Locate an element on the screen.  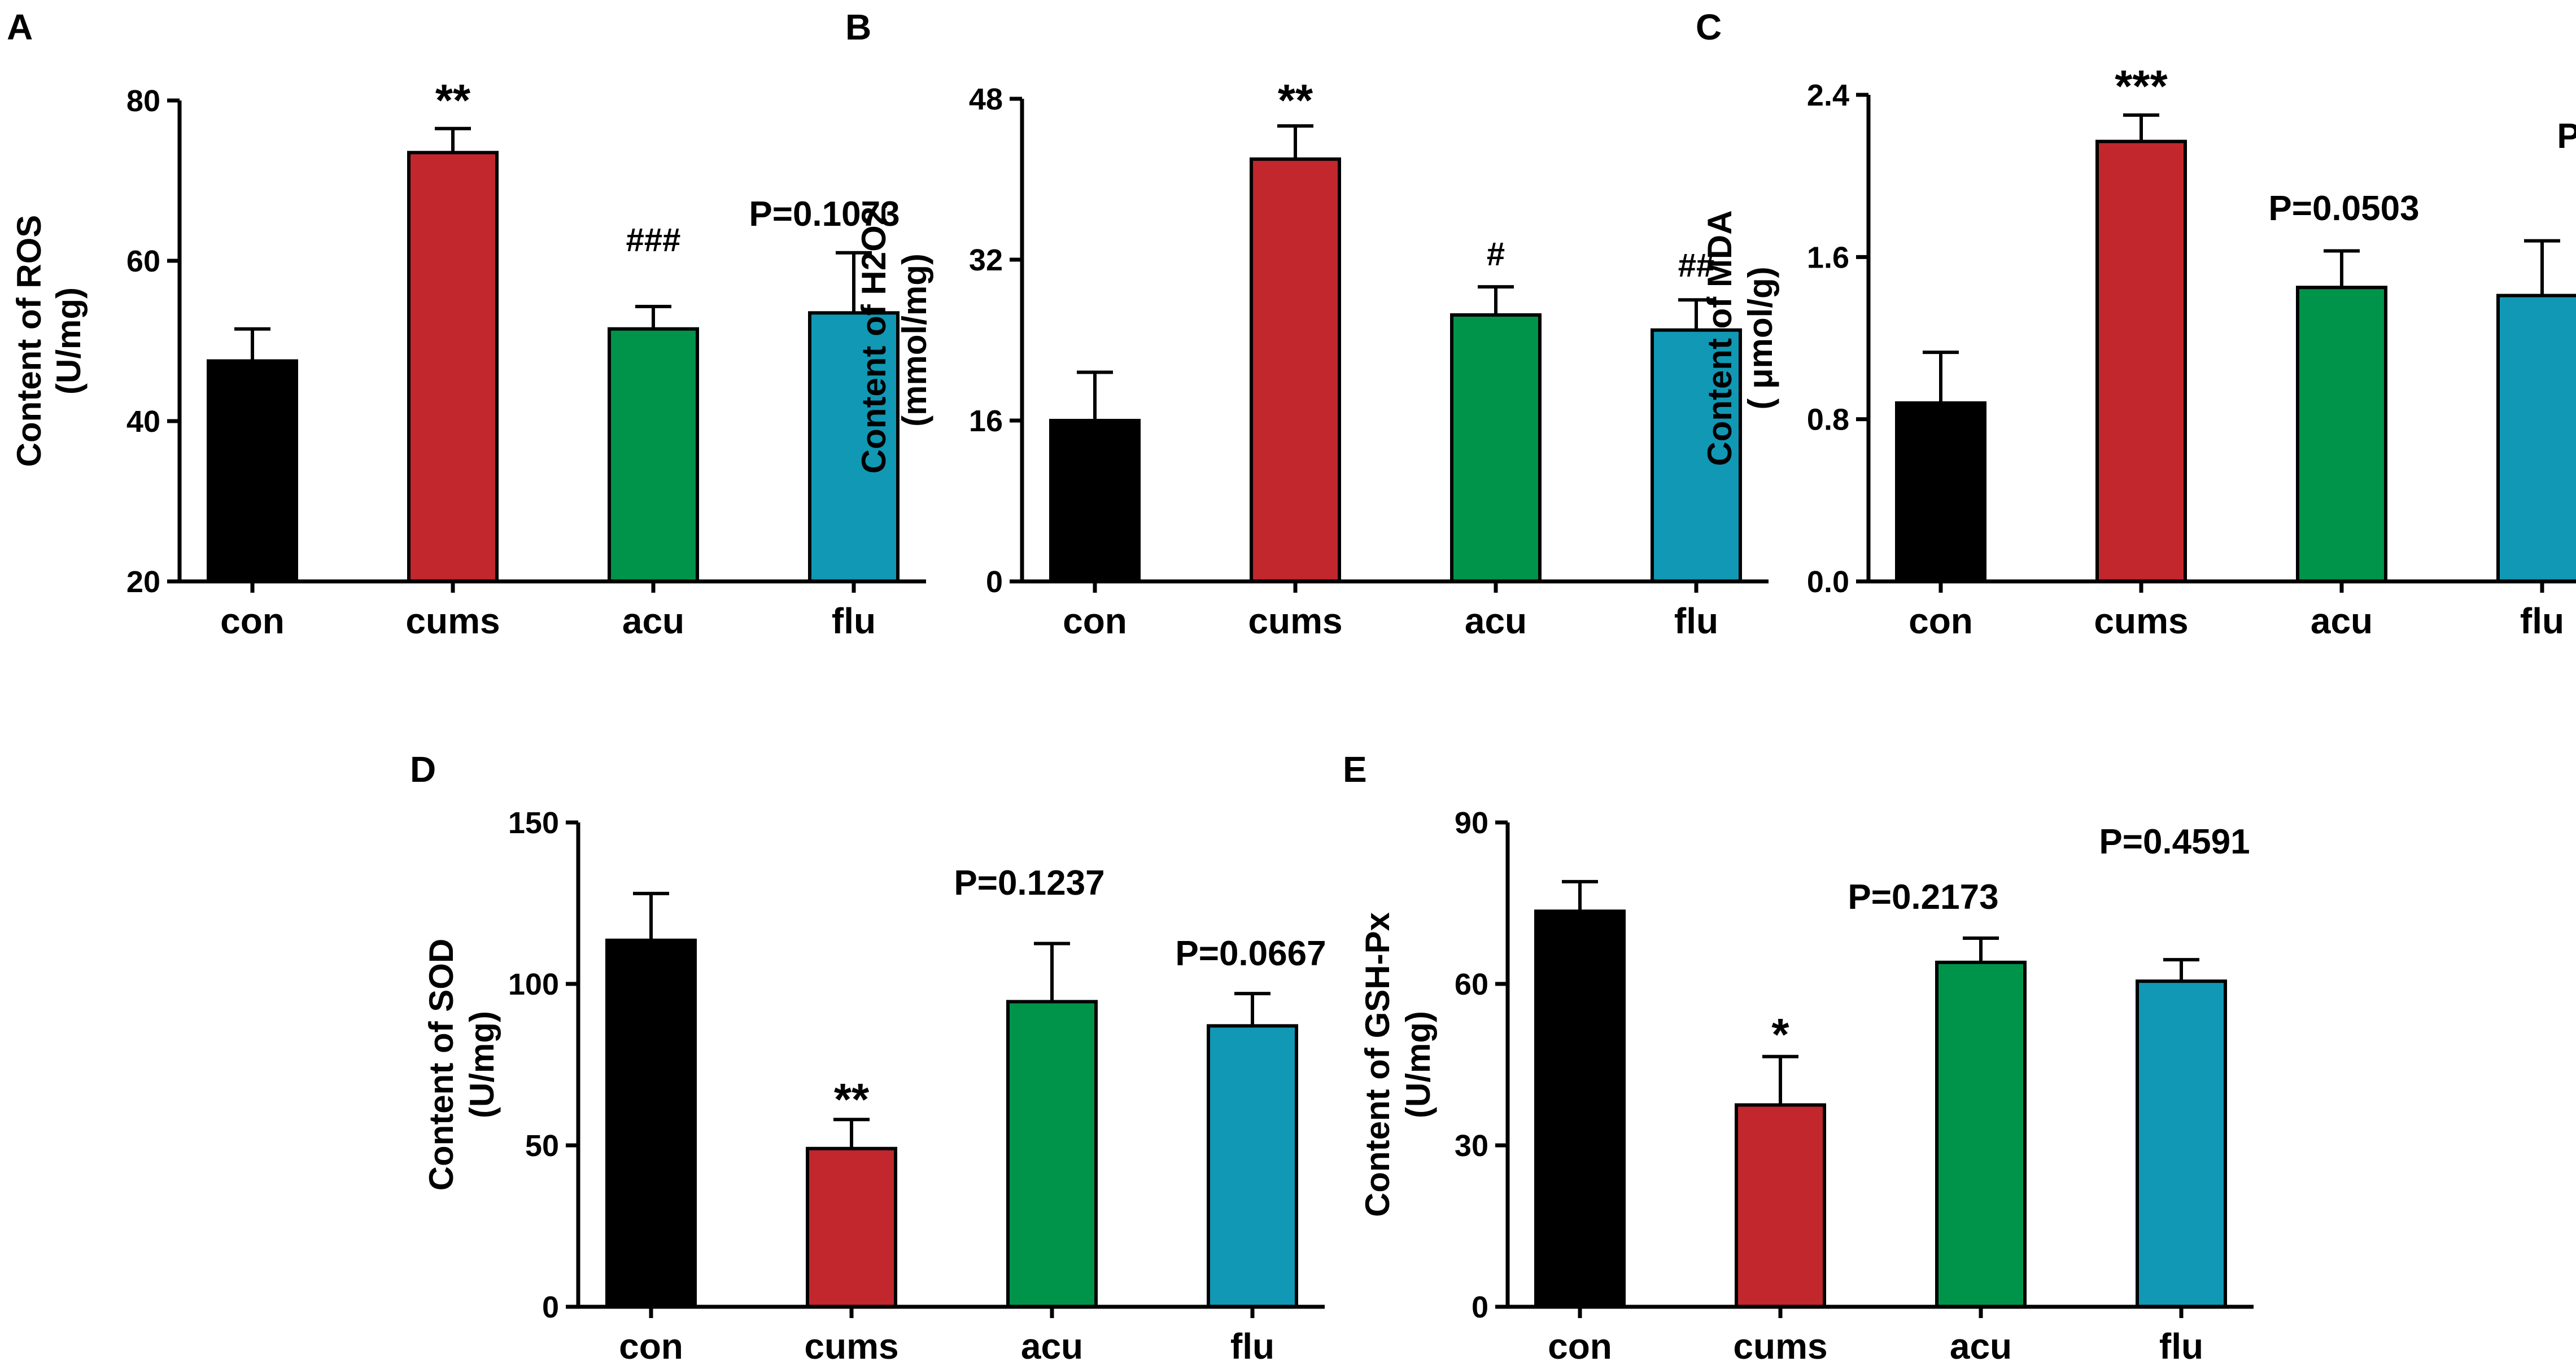
y-axis-title: Content of H2O2 is located at coordinates (874, 340).